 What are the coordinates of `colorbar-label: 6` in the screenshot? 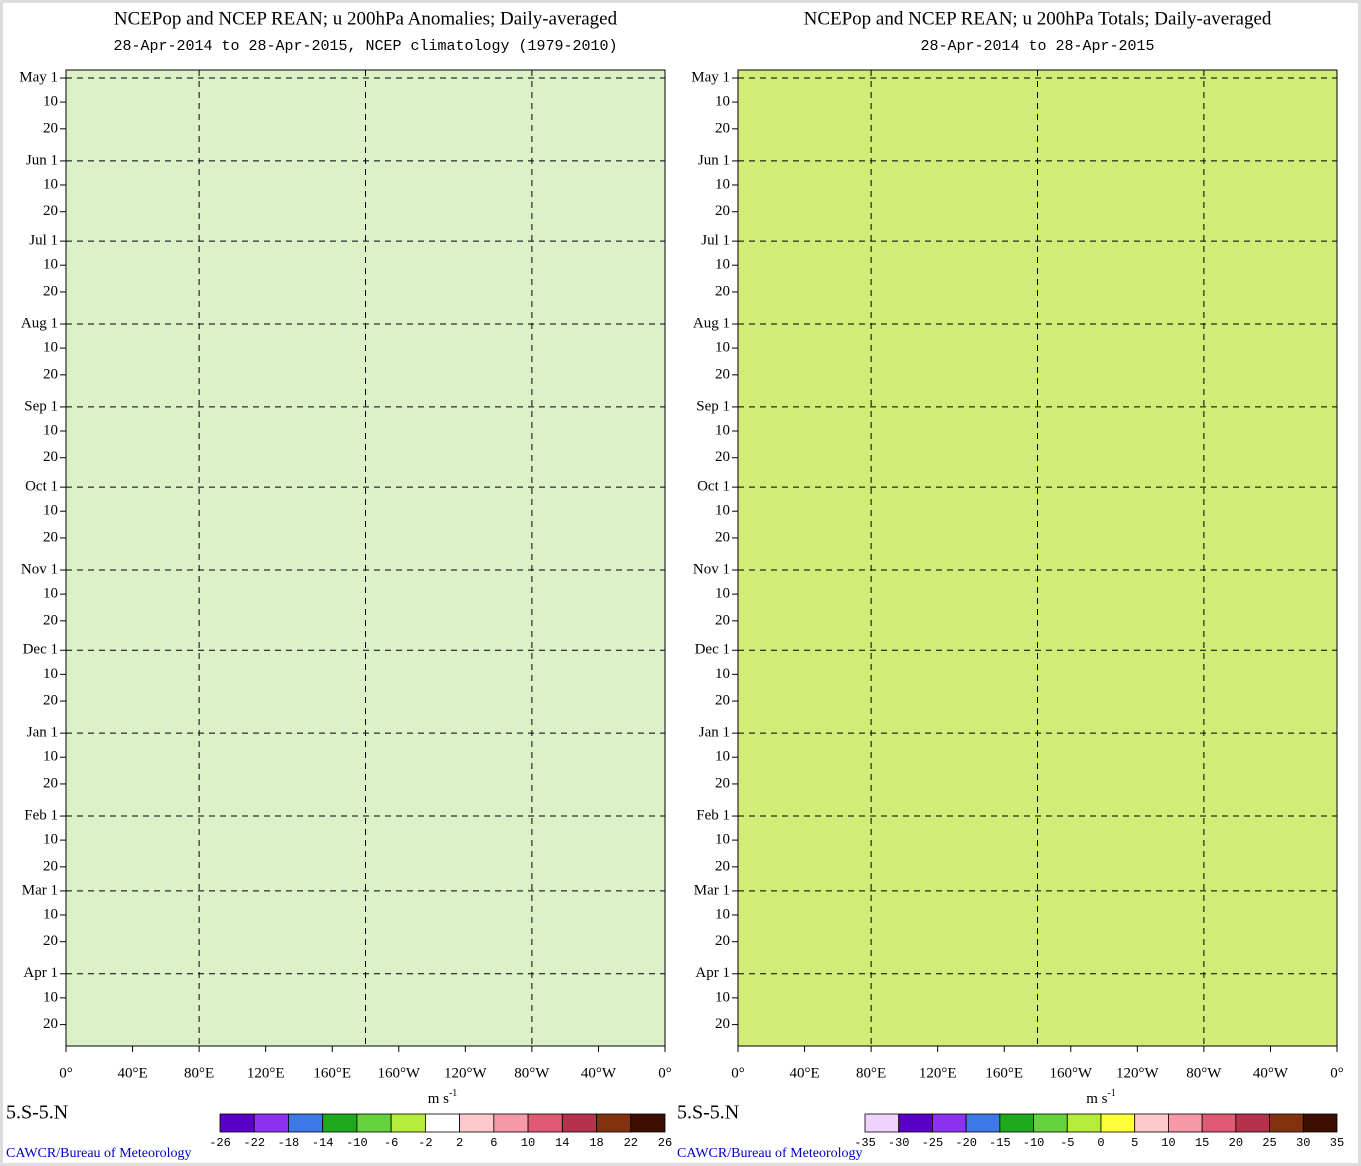 It's located at (493, 1143).